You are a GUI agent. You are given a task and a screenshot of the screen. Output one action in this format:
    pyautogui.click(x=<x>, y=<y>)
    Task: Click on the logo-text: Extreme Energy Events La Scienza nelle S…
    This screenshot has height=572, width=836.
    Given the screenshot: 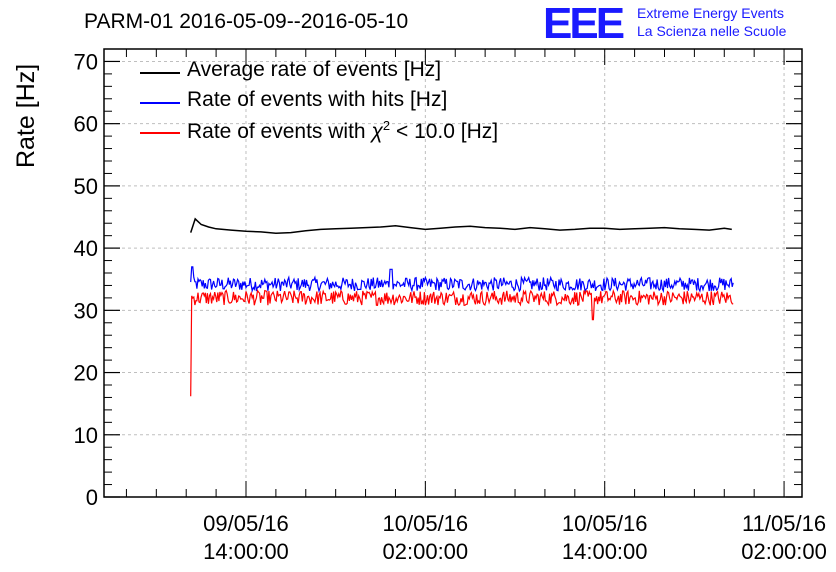 What is the action you would take?
    pyautogui.click(x=711, y=22)
    